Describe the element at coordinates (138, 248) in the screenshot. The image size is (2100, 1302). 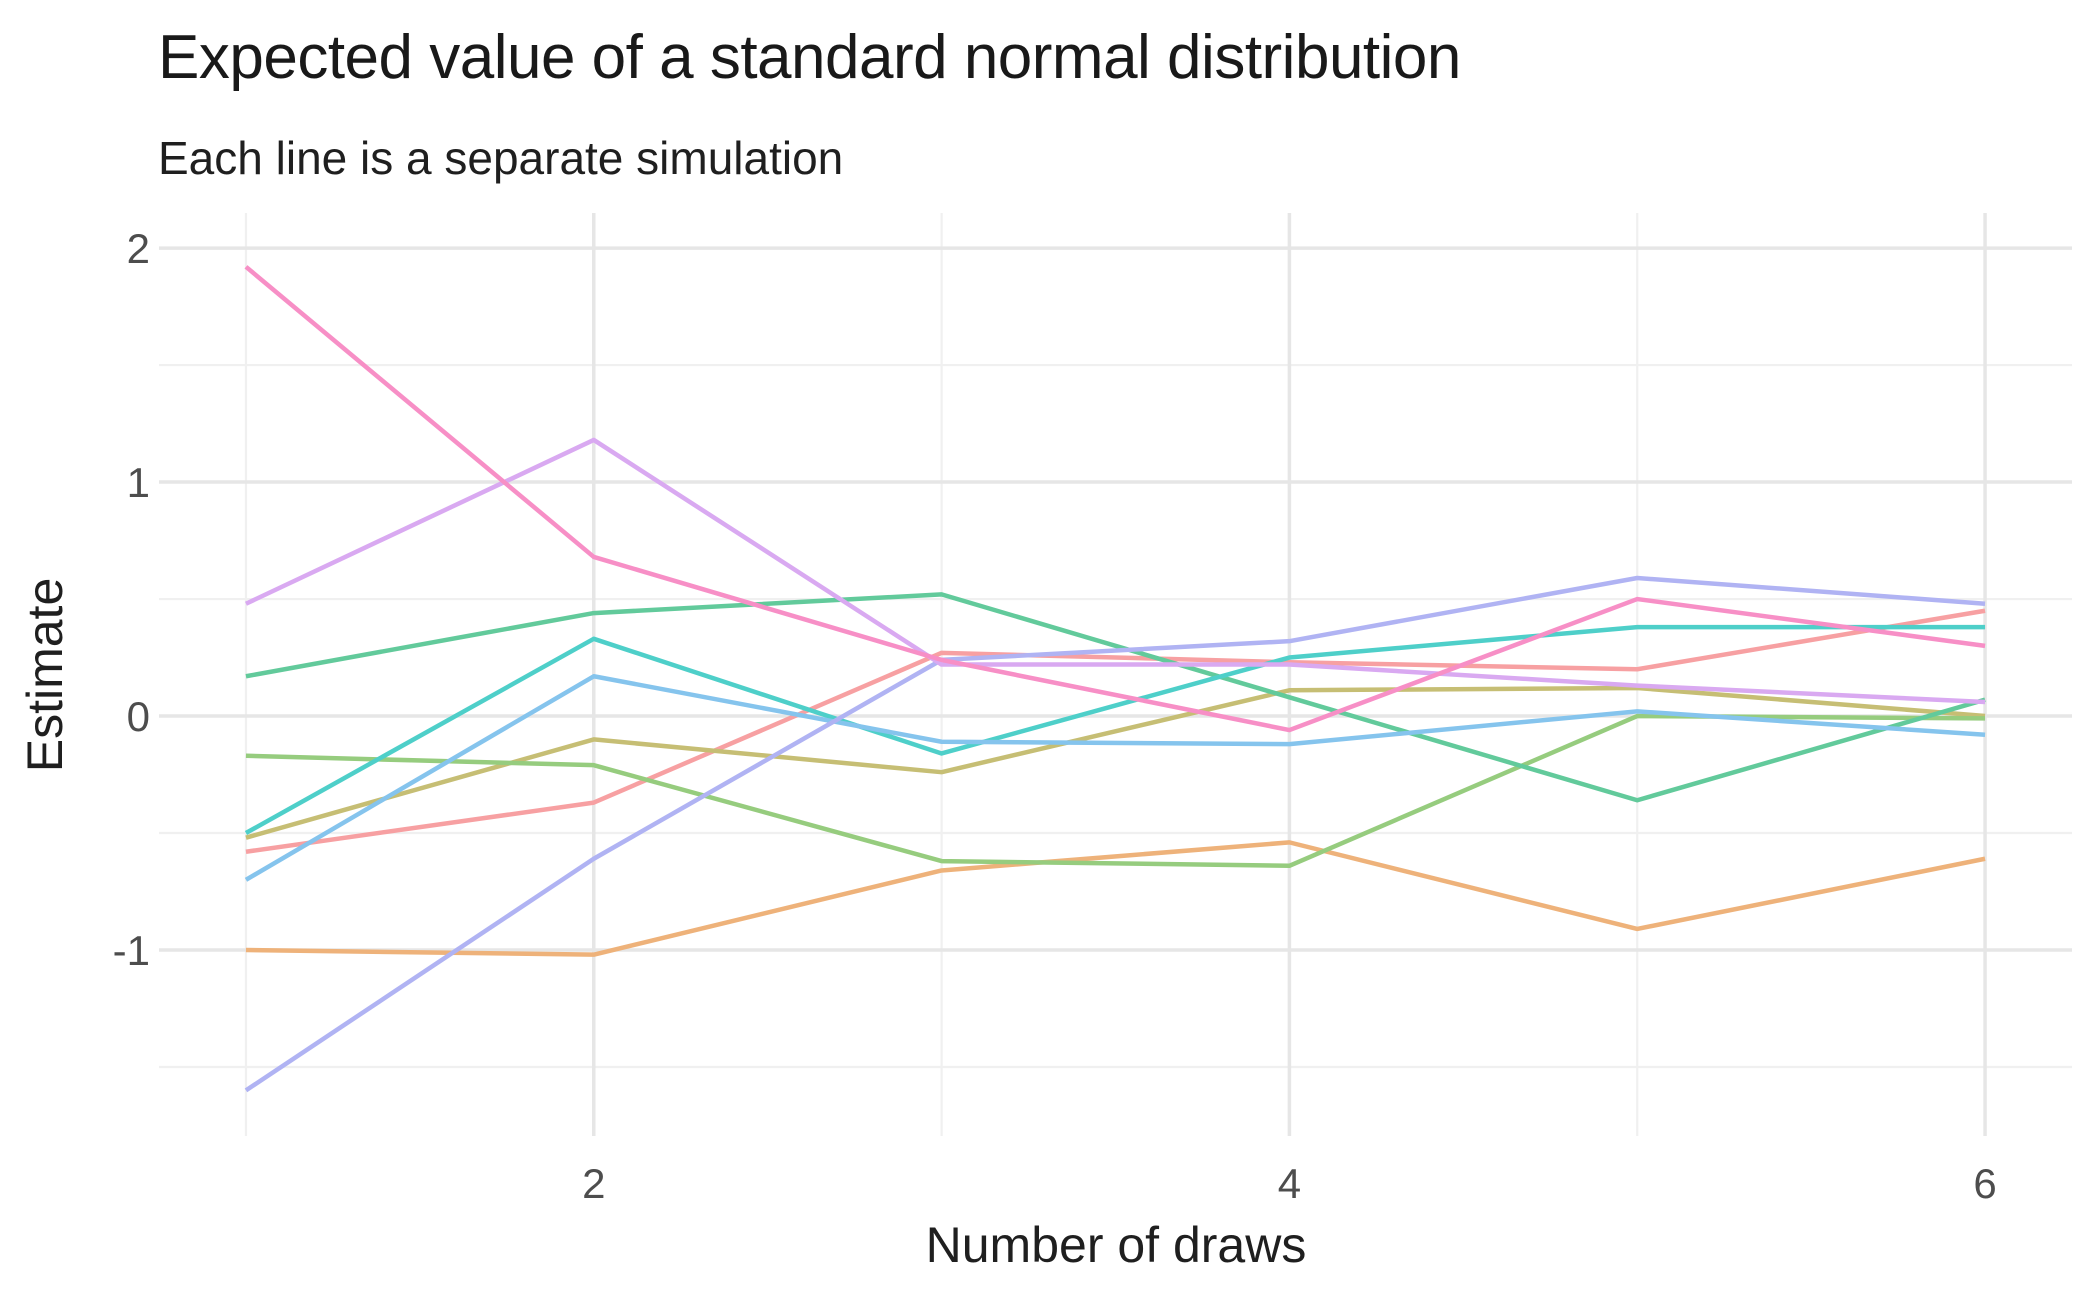
I see `y-tick-label: 2` at that location.